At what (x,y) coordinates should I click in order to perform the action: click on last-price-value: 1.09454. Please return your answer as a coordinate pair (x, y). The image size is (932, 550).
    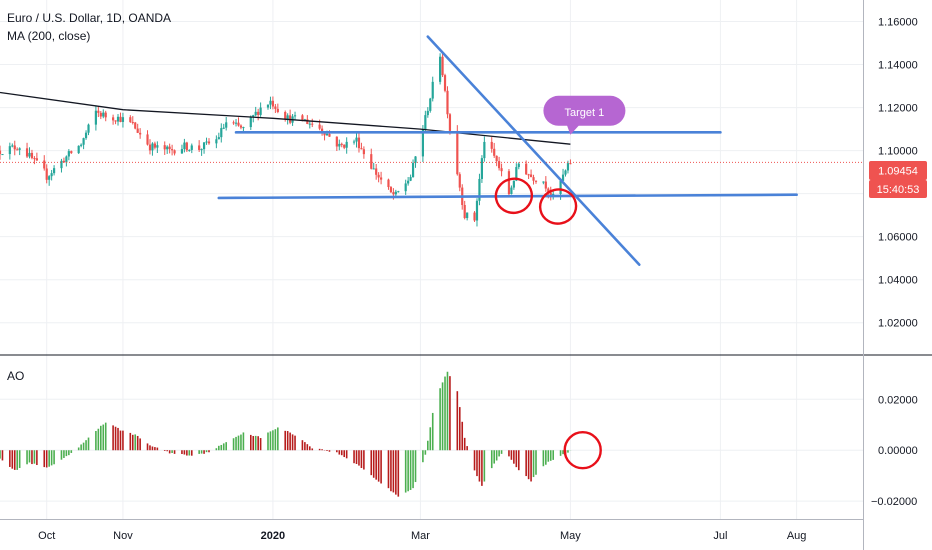
    Looking at the image, I should click on (898, 172).